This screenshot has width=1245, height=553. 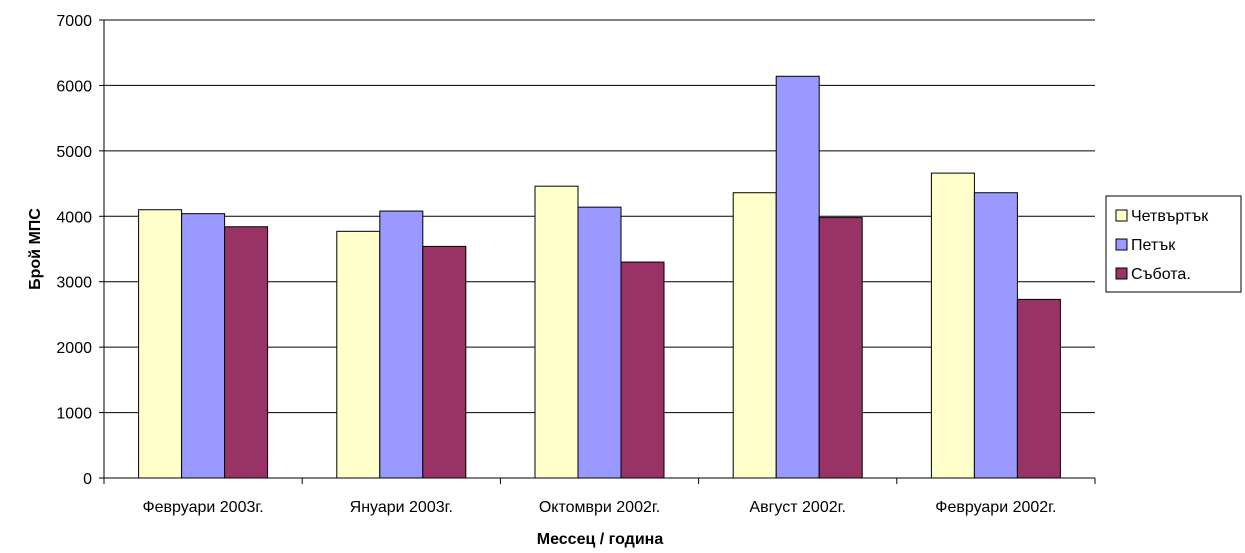 I want to click on y-tick-label: 3000, so click(x=74, y=283).